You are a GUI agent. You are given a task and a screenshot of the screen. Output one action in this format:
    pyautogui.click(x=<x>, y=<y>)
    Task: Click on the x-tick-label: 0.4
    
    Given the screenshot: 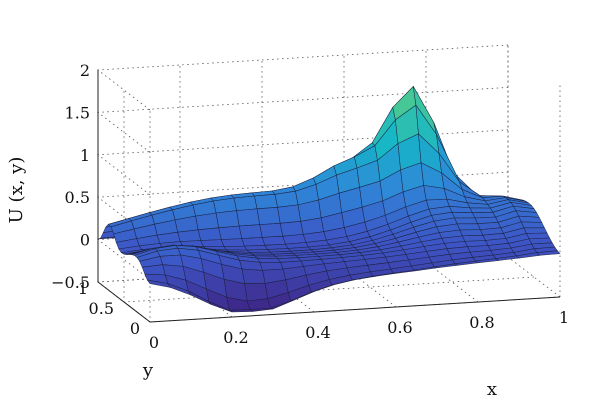 What is the action you would take?
    pyautogui.click(x=317, y=332)
    